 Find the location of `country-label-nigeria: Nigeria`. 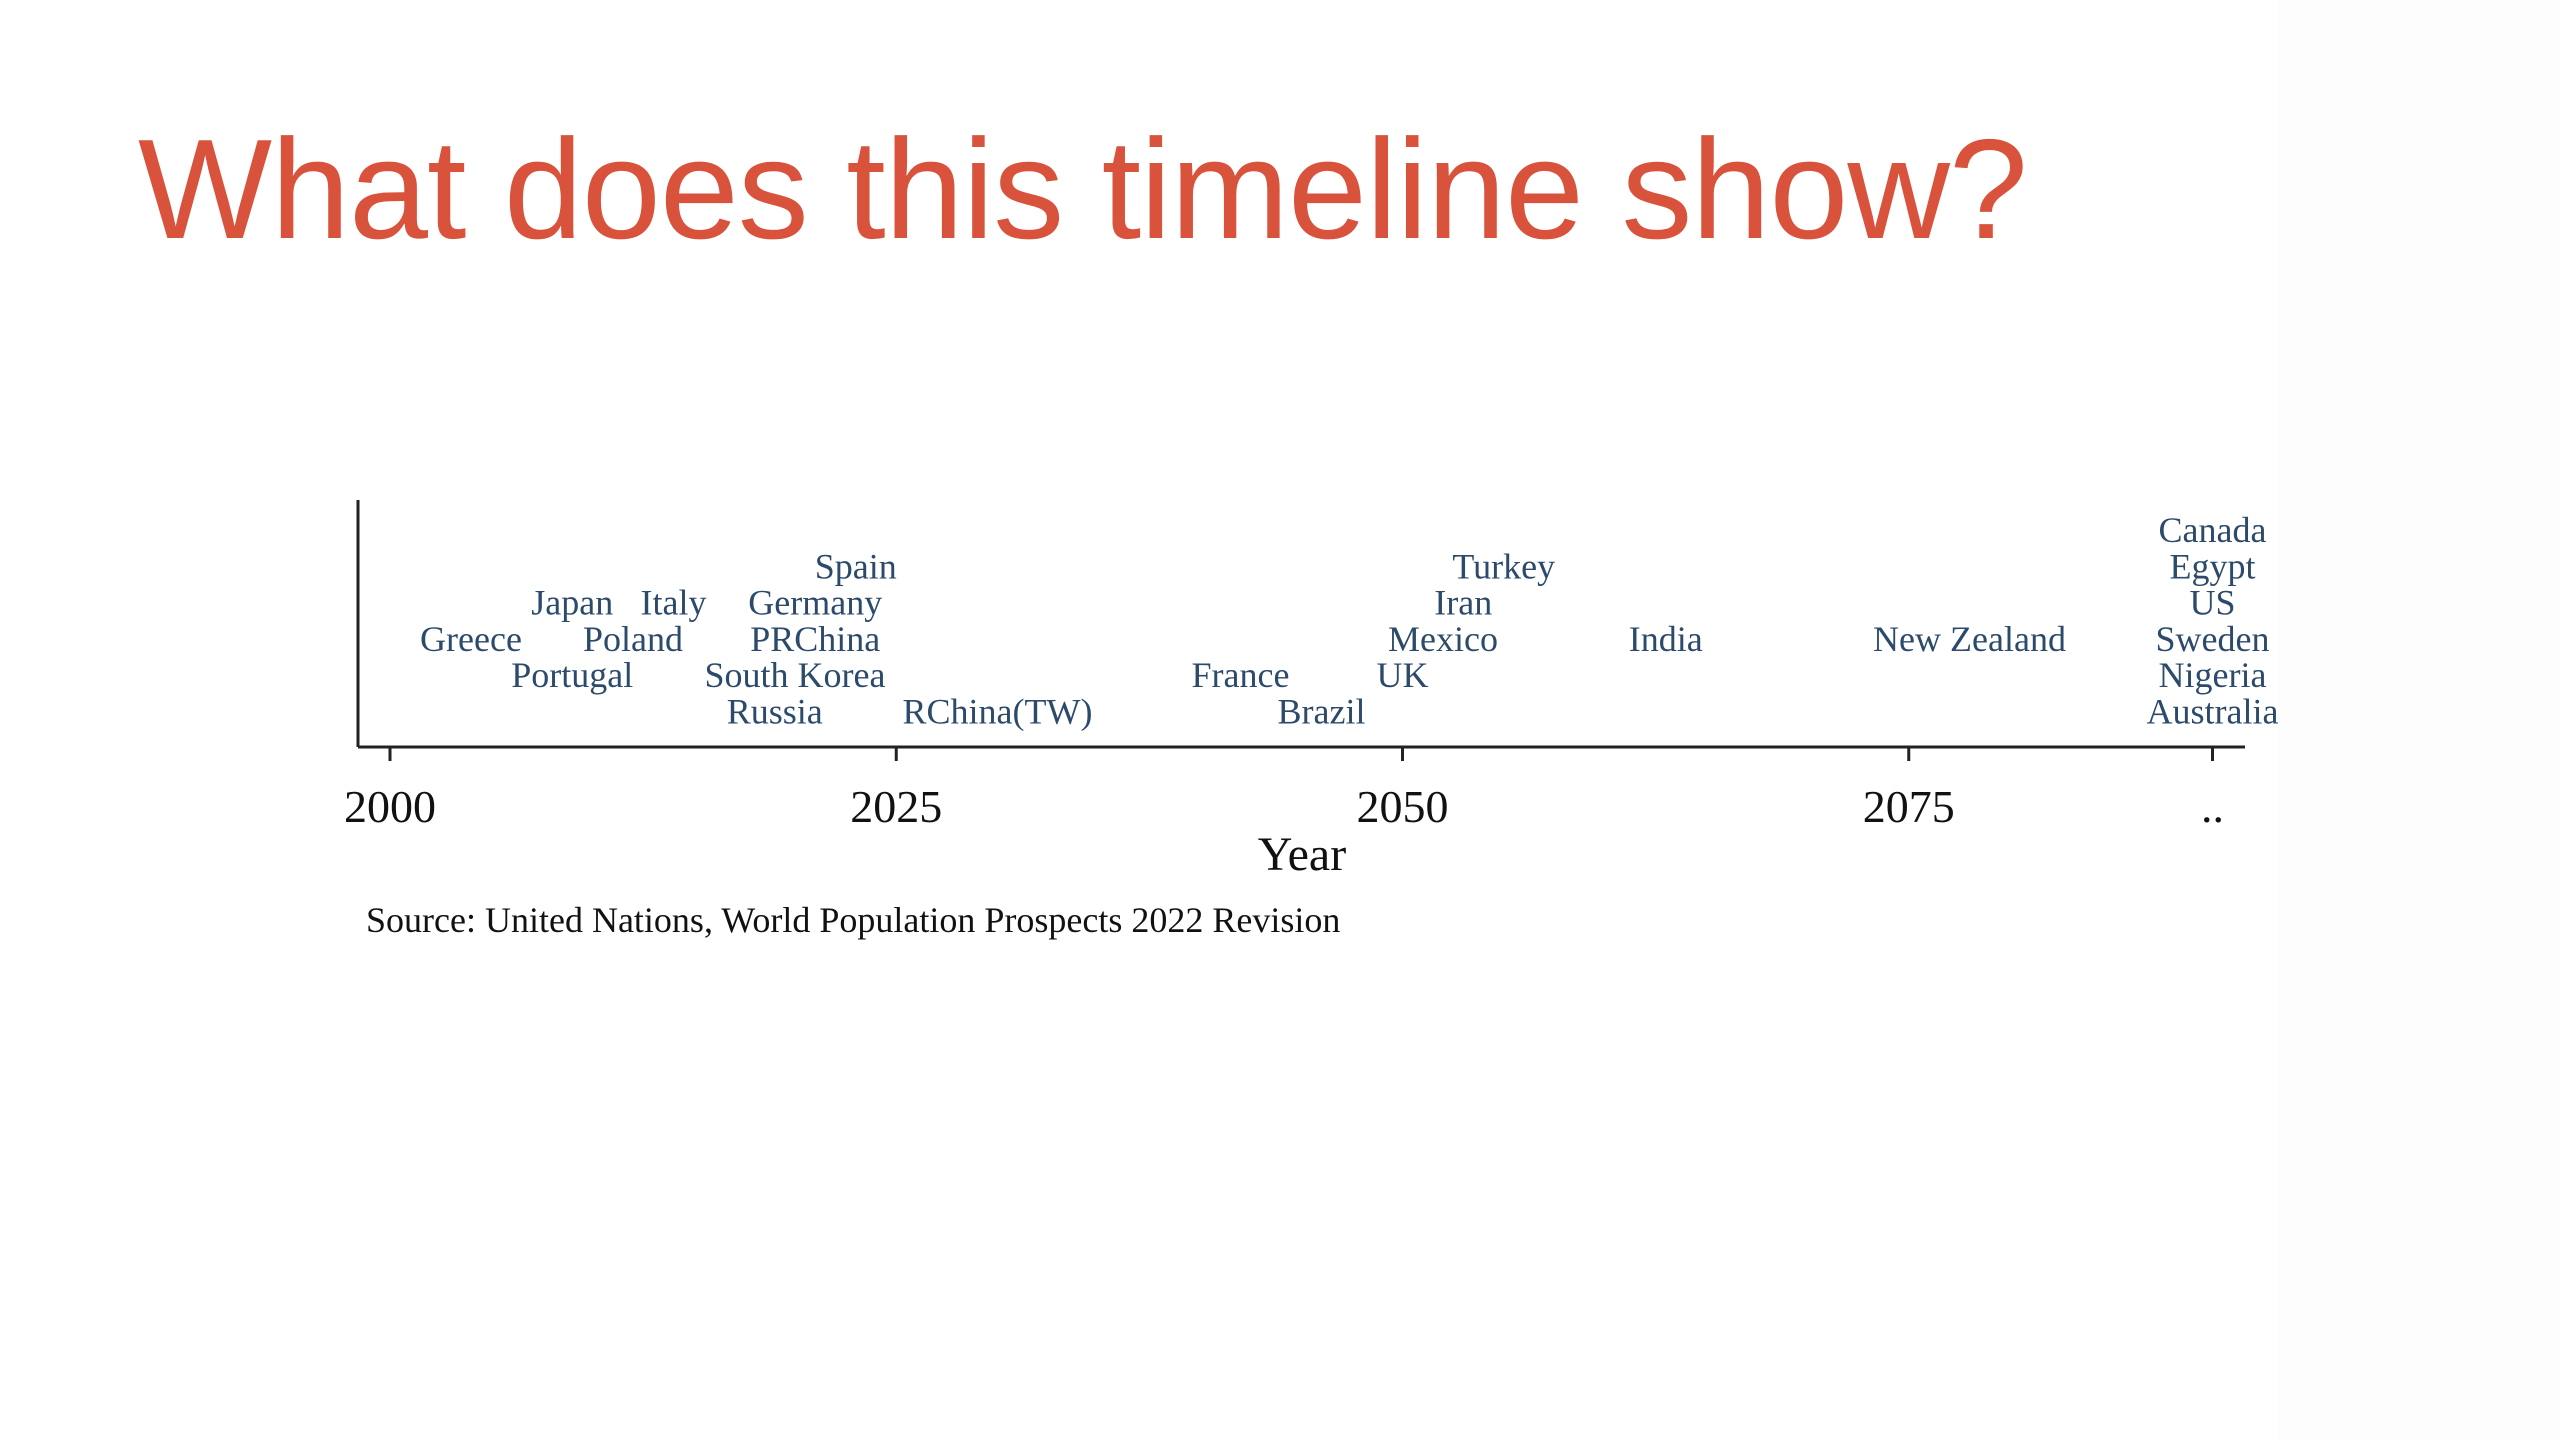

country-label-nigeria: Nigeria is located at coordinates (2213, 675).